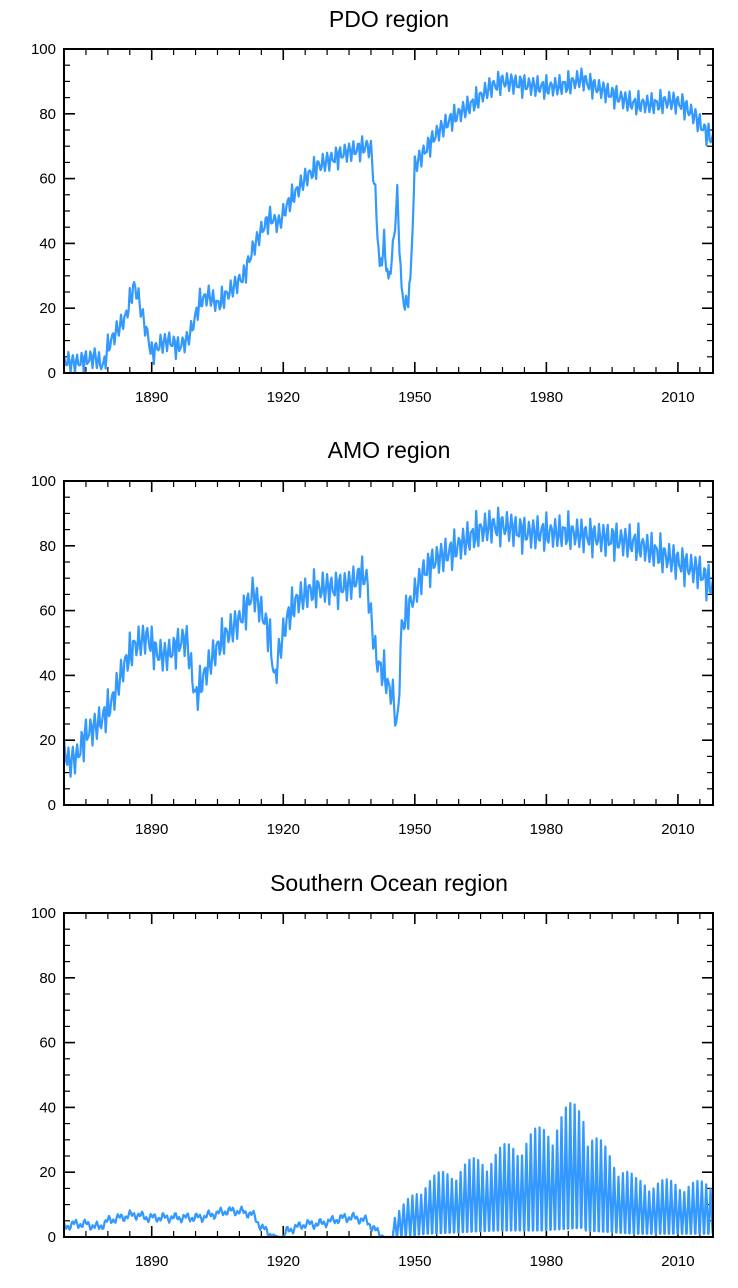  What do you see at coordinates (47, 740) in the screenshot?
I see `amo-ytick-label: 20` at bounding box center [47, 740].